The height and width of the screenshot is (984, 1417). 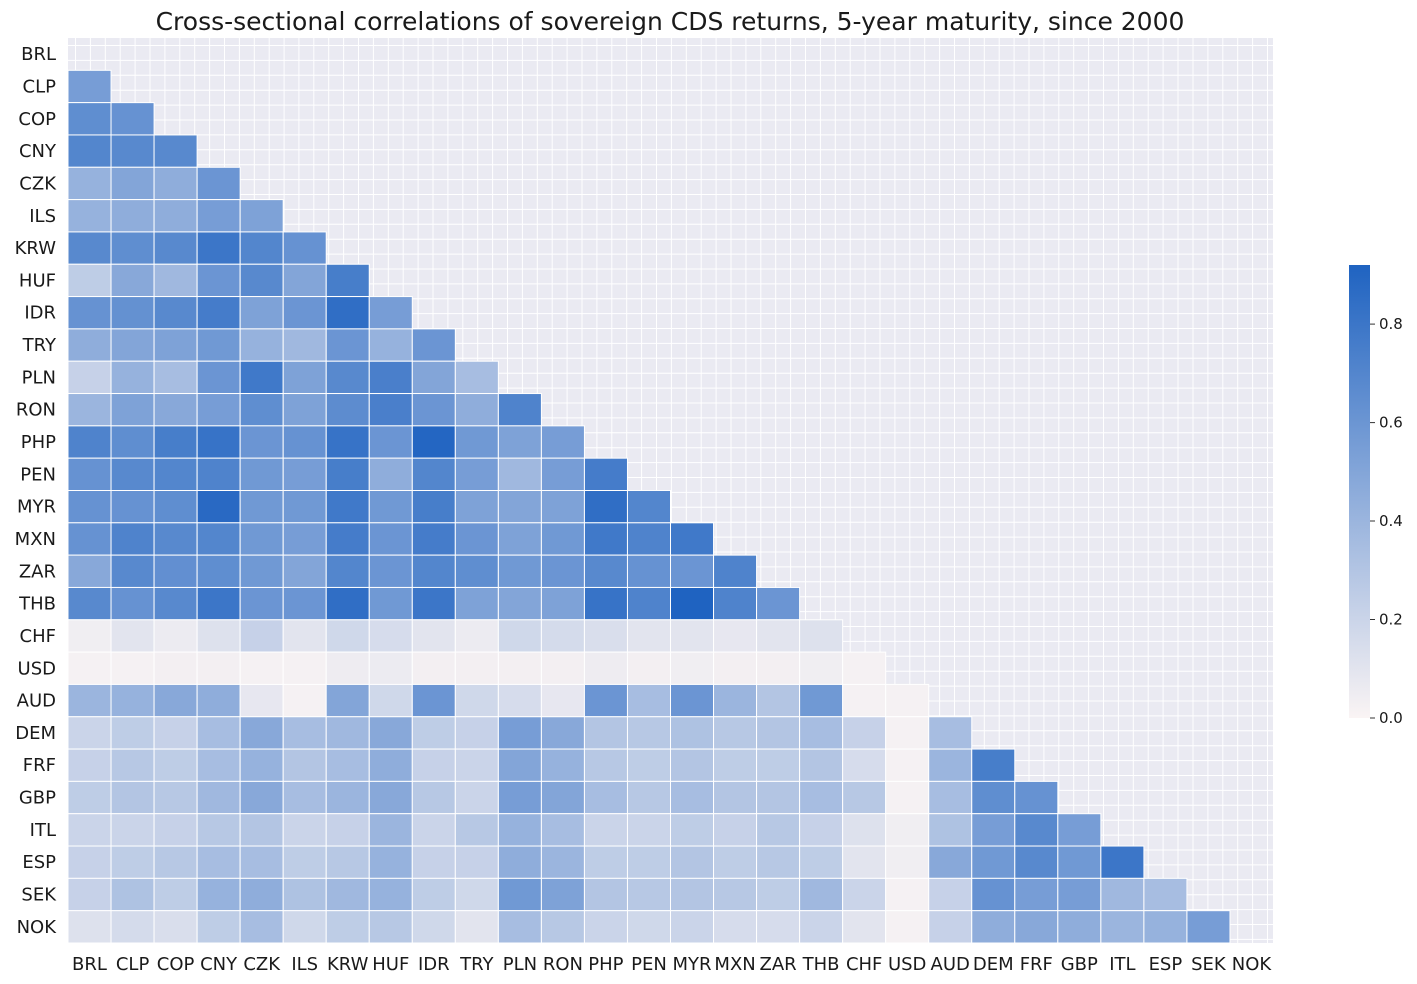 What do you see at coordinates (89, 700) in the screenshot?
I see `heatmap-cell-aud-brl` at bounding box center [89, 700].